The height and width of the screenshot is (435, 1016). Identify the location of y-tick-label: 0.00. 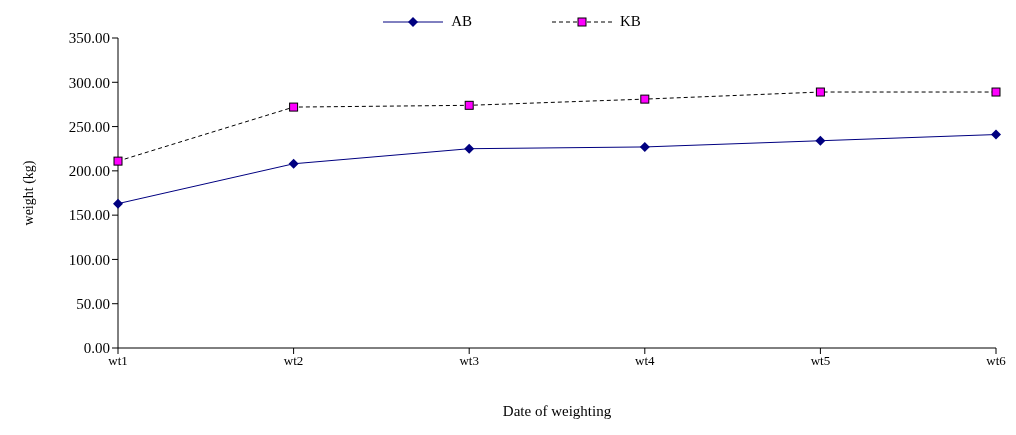
(96, 348).